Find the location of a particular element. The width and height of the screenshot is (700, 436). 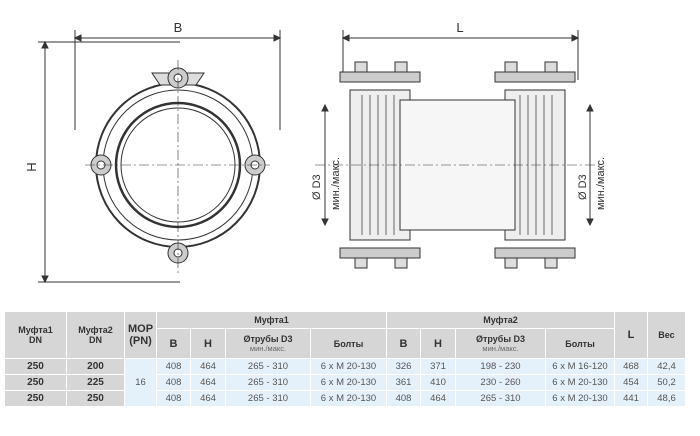

header-l: L is located at coordinates (631, 335).